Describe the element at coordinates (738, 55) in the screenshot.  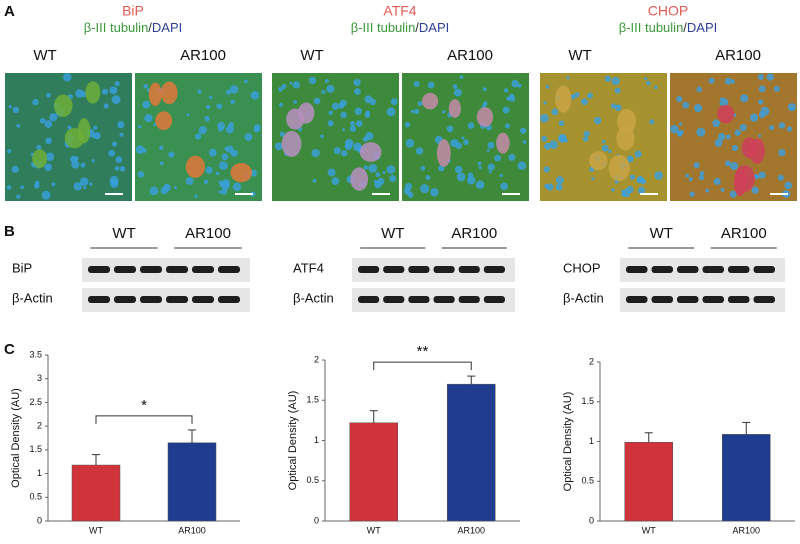
I see `group-label: AR100` at that location.